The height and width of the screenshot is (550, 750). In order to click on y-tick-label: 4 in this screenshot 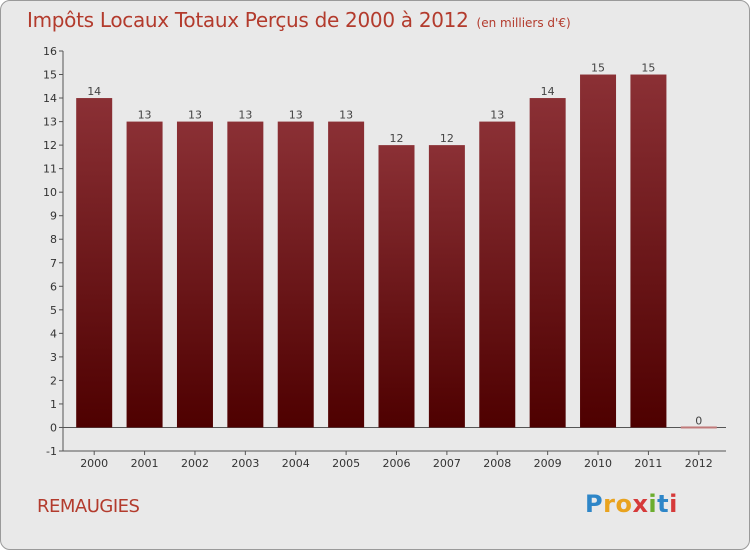, I will do `click(53, 333)`.